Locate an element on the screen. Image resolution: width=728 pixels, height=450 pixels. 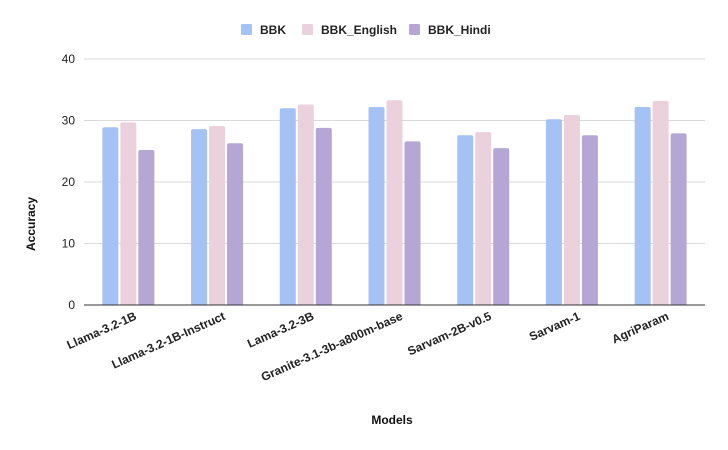
y-tick-label: 10 is located at coordinates (69, 244).